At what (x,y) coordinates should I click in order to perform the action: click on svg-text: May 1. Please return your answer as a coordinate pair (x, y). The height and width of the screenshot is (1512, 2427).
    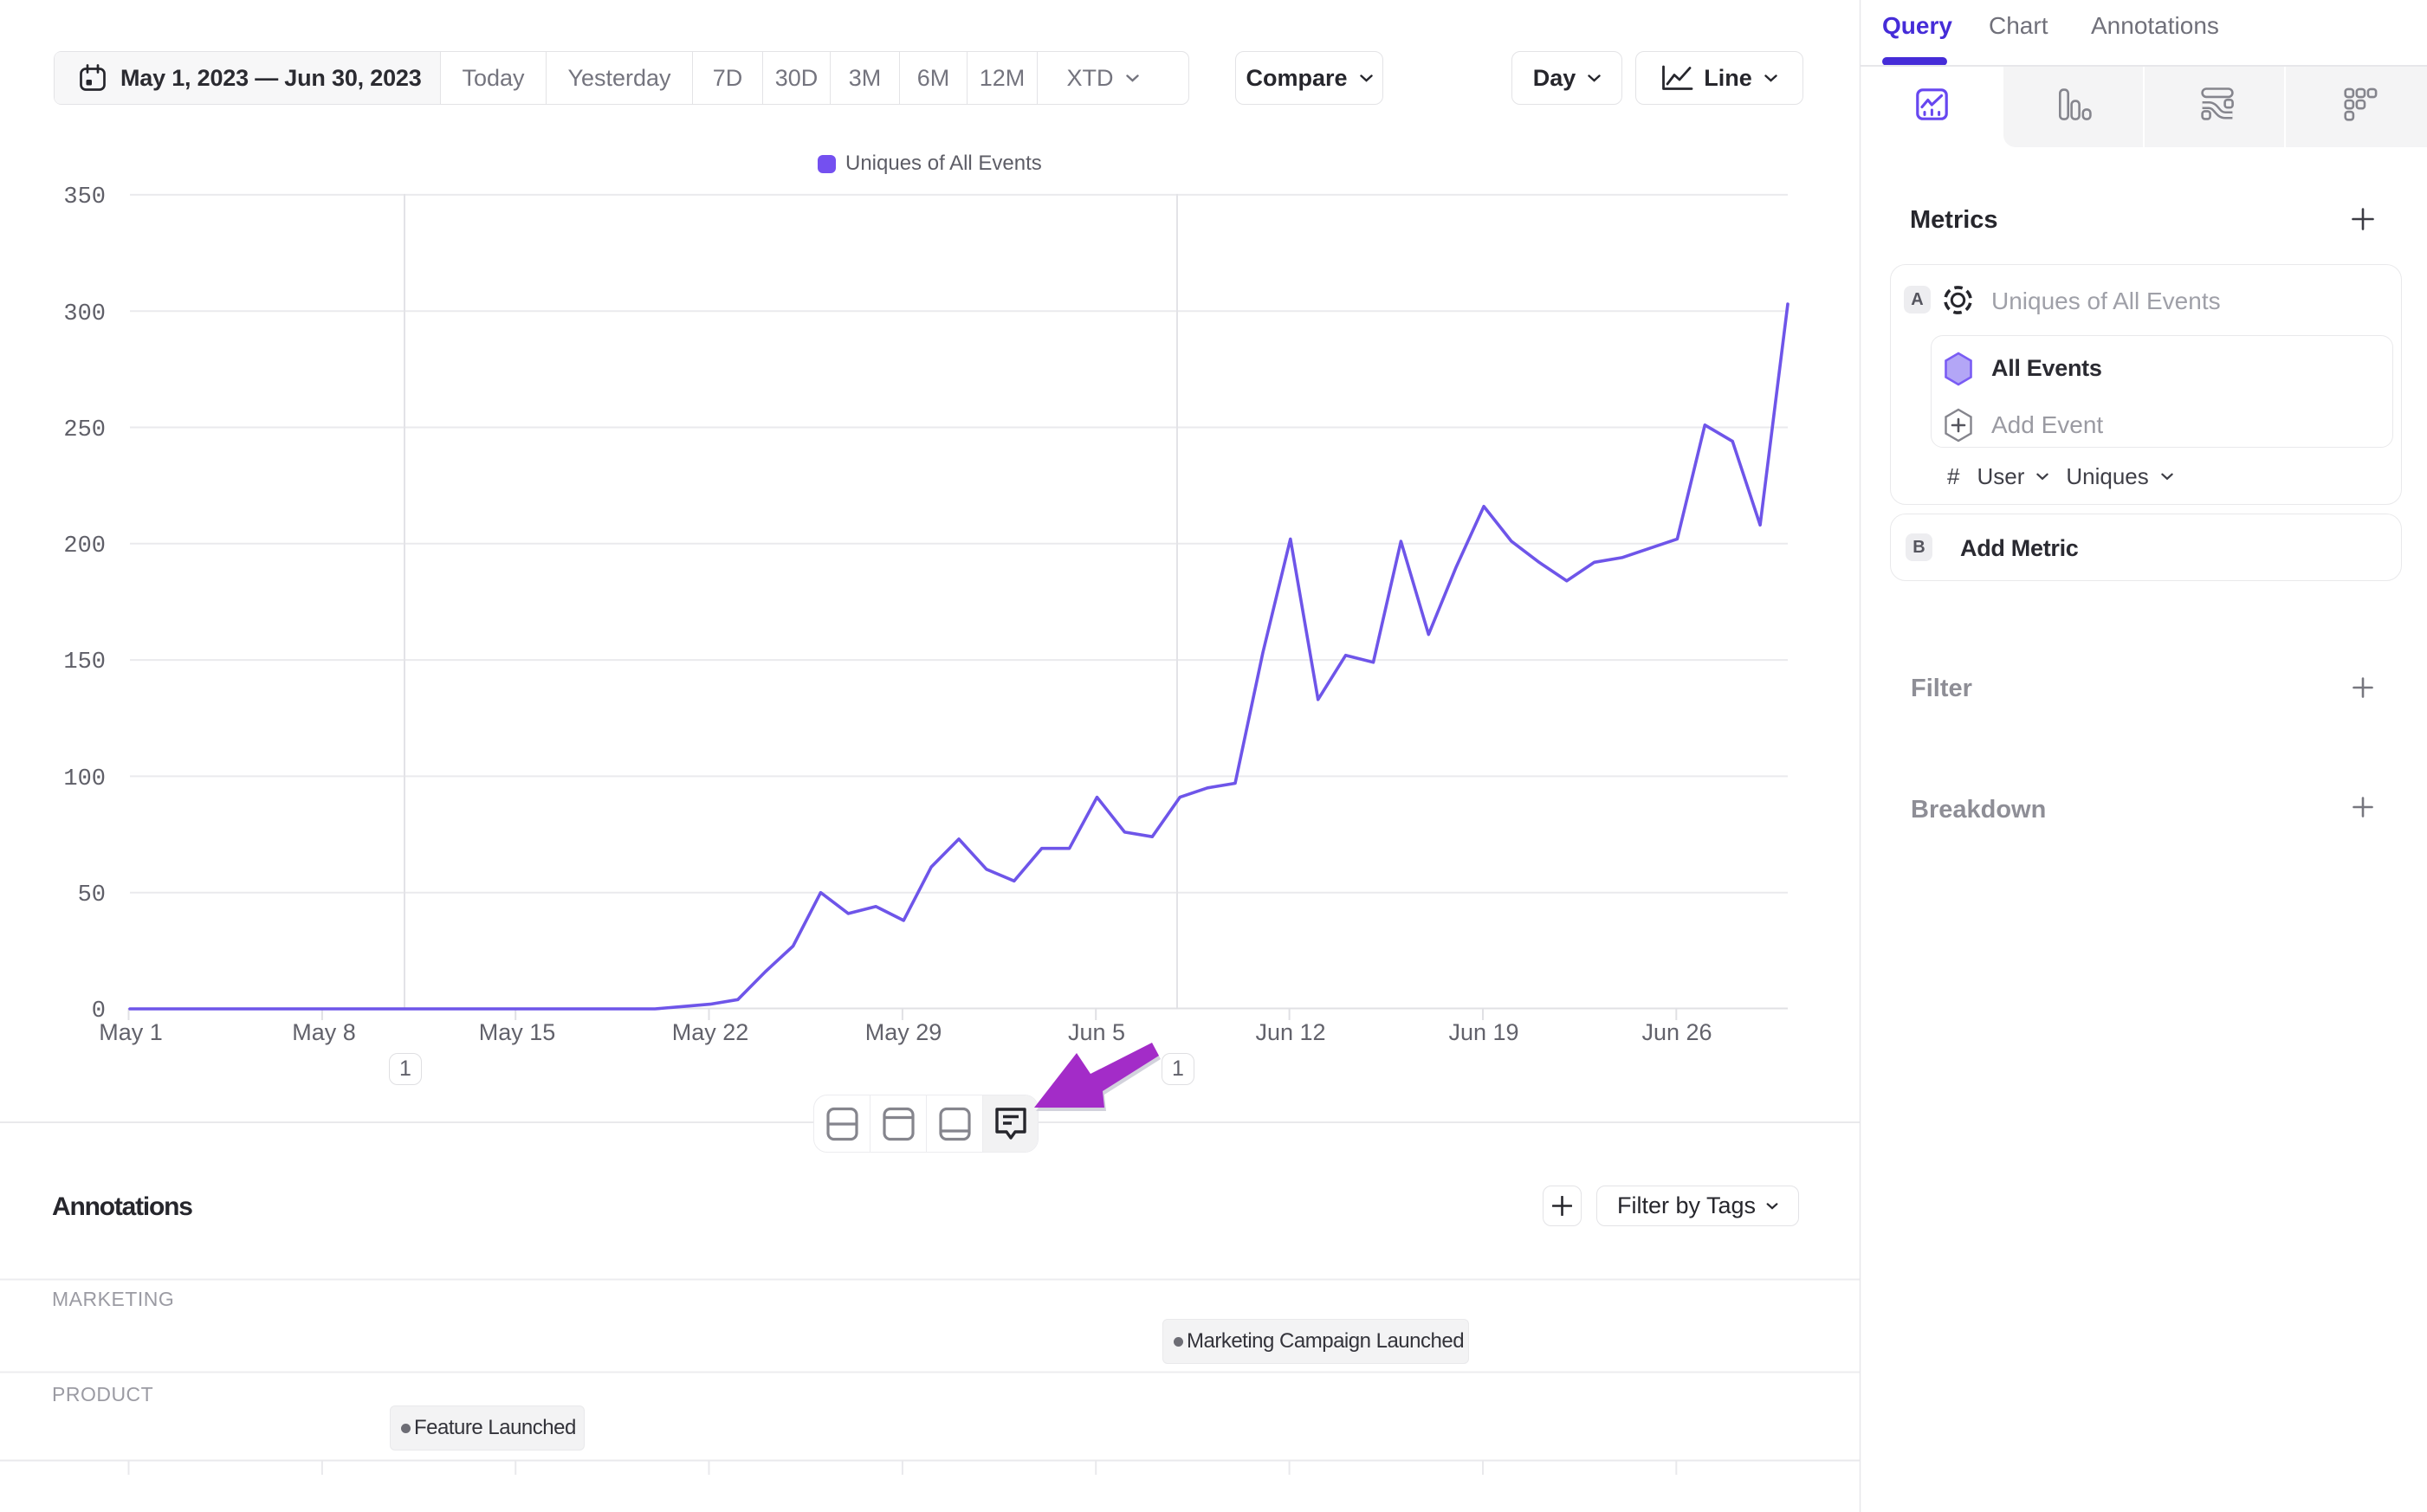
    Looking at the image, I should click on (131, 1032).